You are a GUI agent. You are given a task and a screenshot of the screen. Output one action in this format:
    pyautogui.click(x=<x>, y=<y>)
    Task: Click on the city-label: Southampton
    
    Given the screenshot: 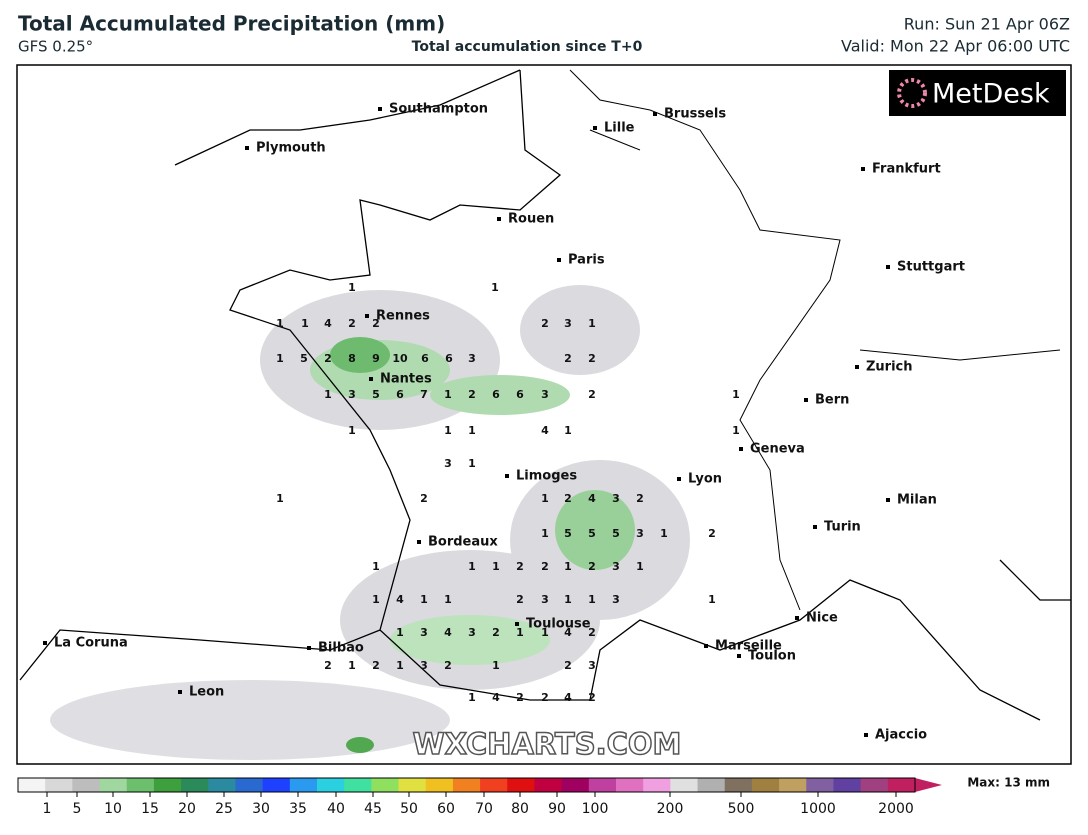 What is the action you would take?
    pyautogui.click(x=438, y=109)
    